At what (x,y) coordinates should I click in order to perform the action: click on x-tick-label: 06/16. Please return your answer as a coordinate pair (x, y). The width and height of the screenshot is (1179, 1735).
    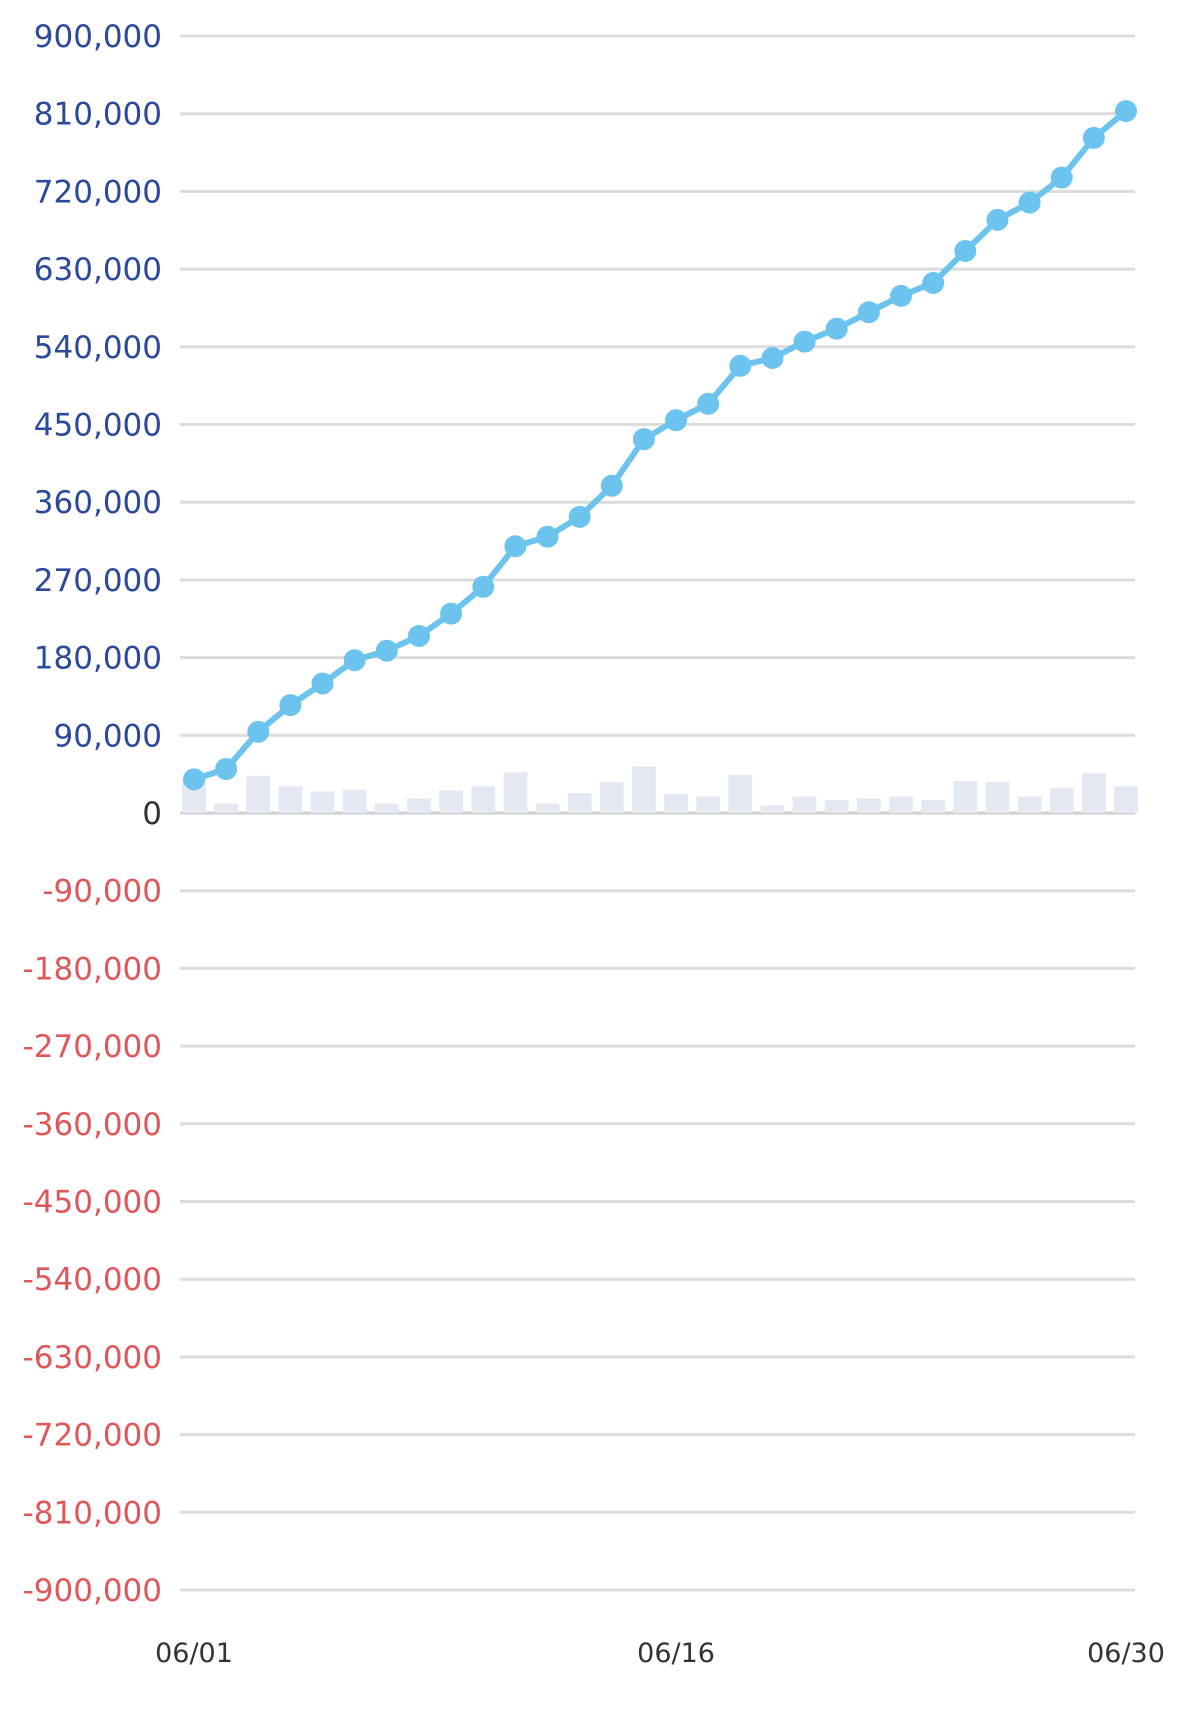
    Looking at the image, I should click on (676, 1653).